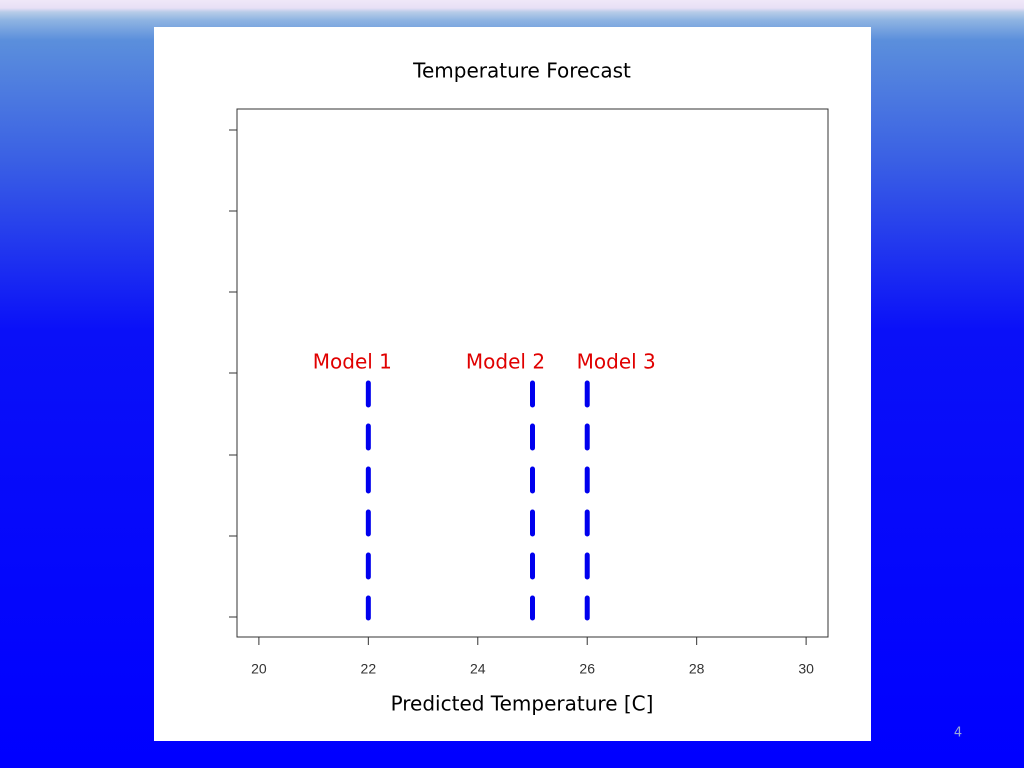 This screenshot has width=1024, height=768. I want to click on x-tick-label: 24, so click(478, 669).